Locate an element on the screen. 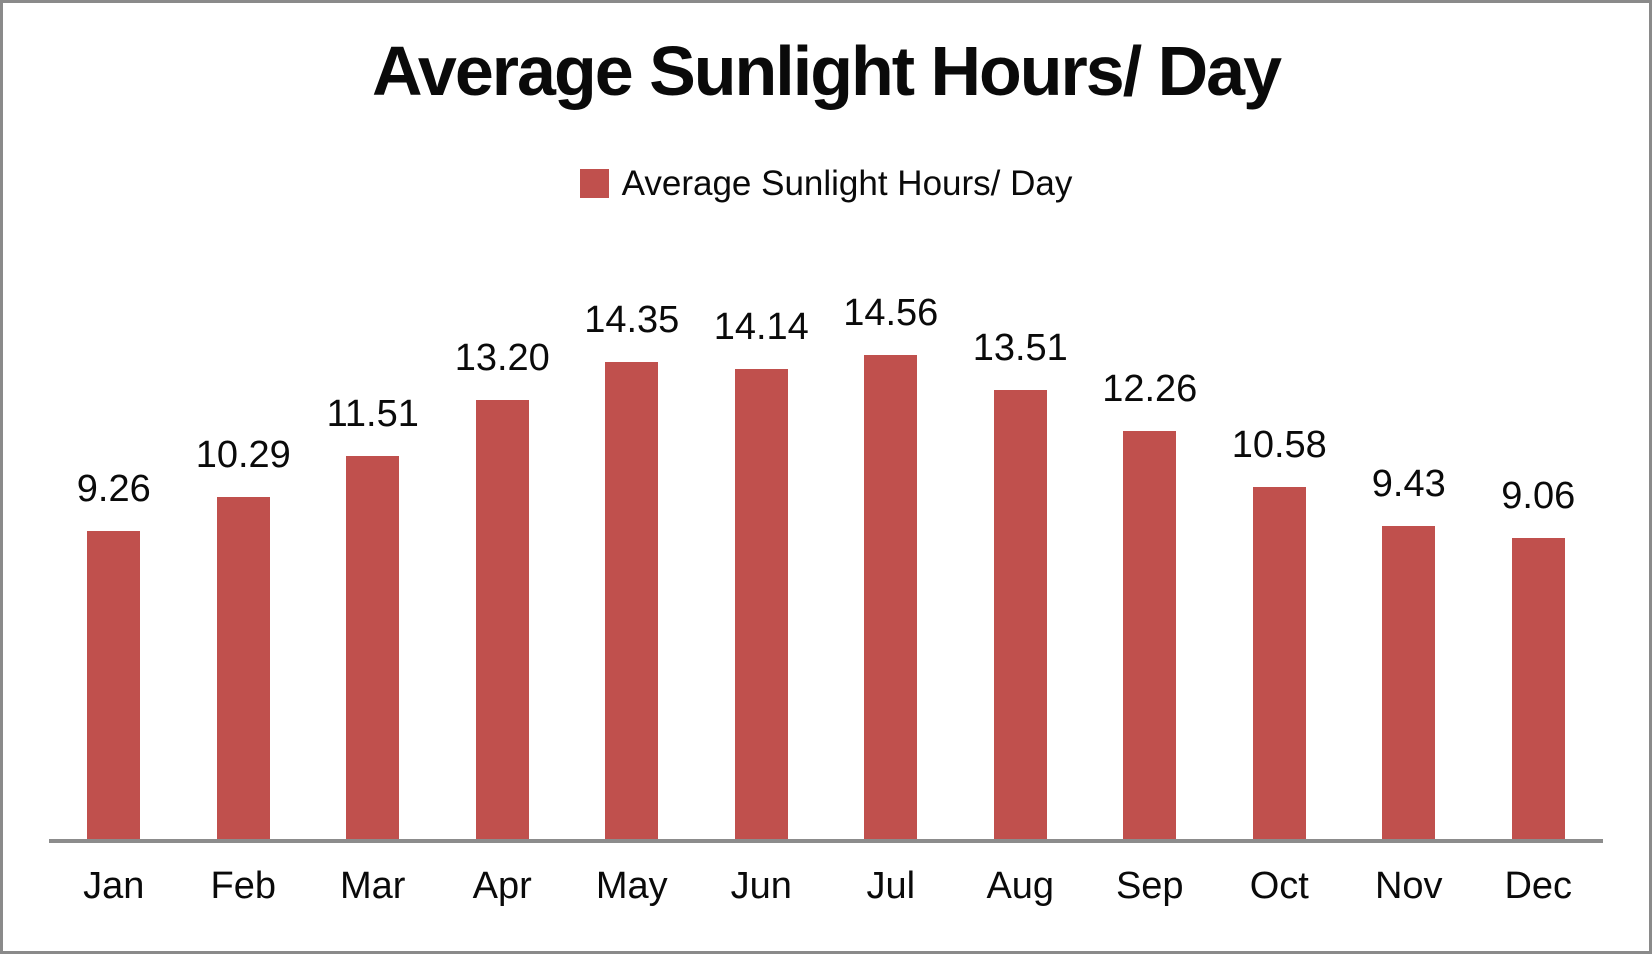  bar-value-label: 13.51 is located at coordinates (1020, 348).